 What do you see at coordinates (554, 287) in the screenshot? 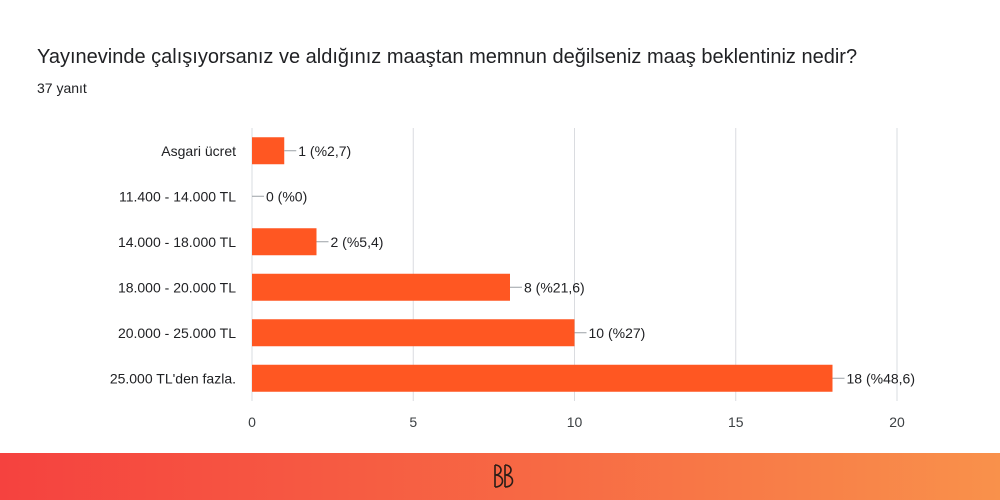
I see `data-label: 8 (%21,6)` at bounding box center [554, 287].